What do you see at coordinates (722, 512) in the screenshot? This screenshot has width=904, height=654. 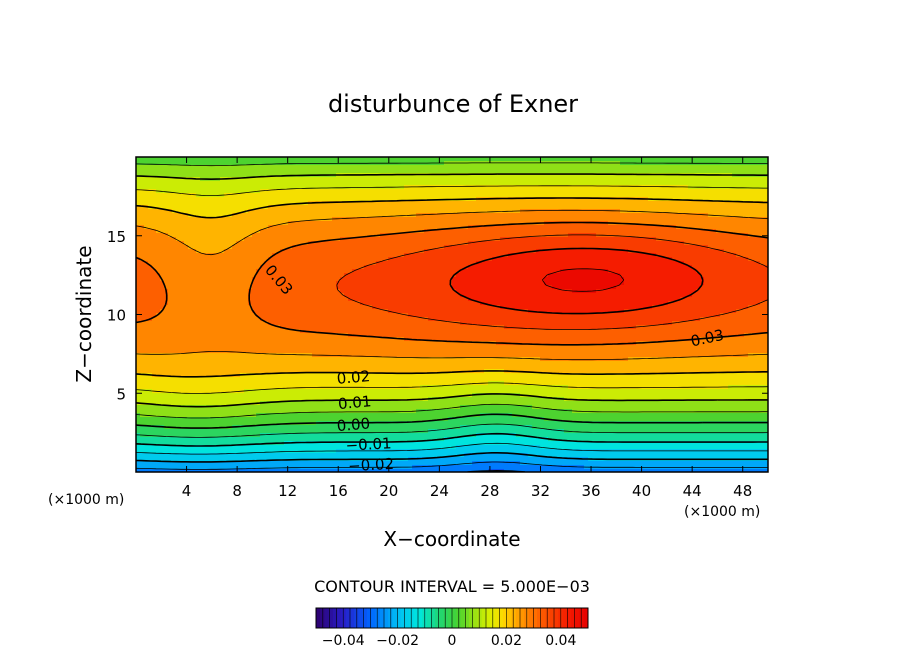 I see `x-unit-right: (×1000 m)` at bounding box center [722, 512].